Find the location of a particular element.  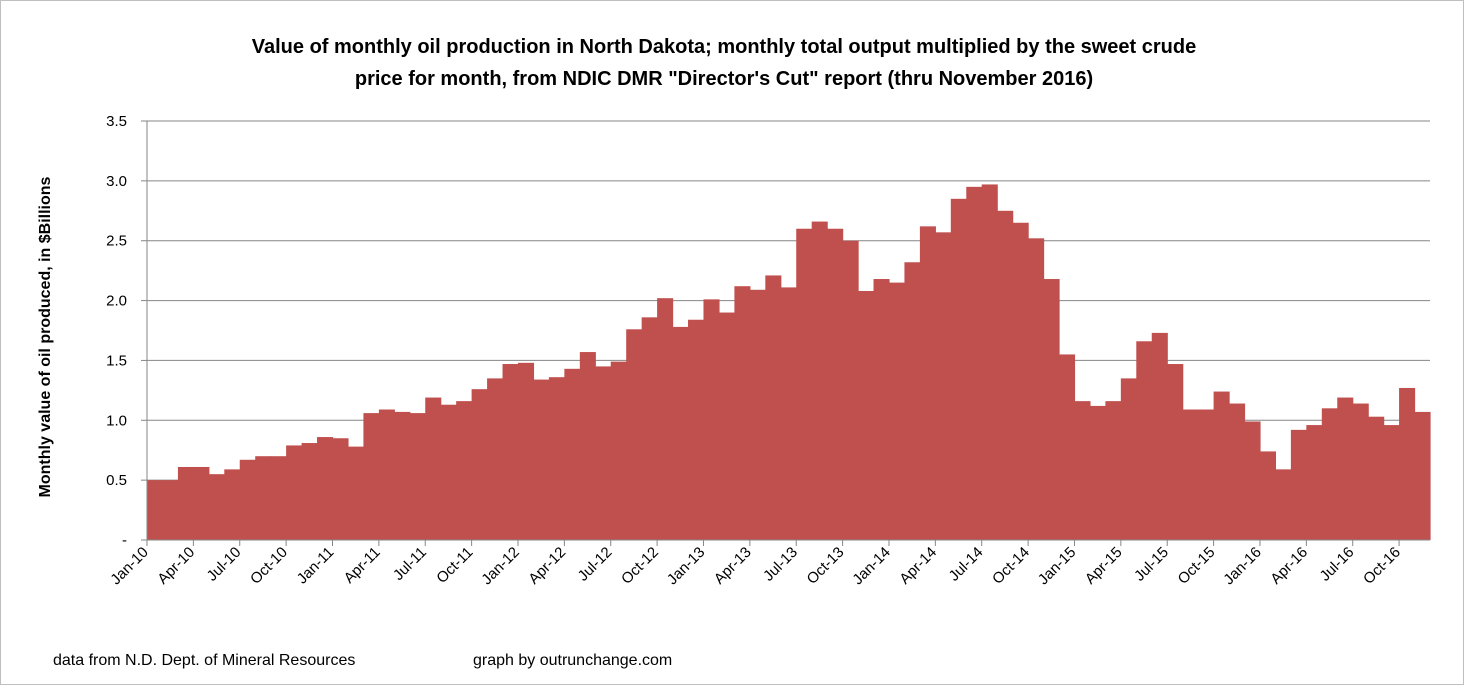

x-tick-label: Apr-10 is located at coordinates (176, 566).